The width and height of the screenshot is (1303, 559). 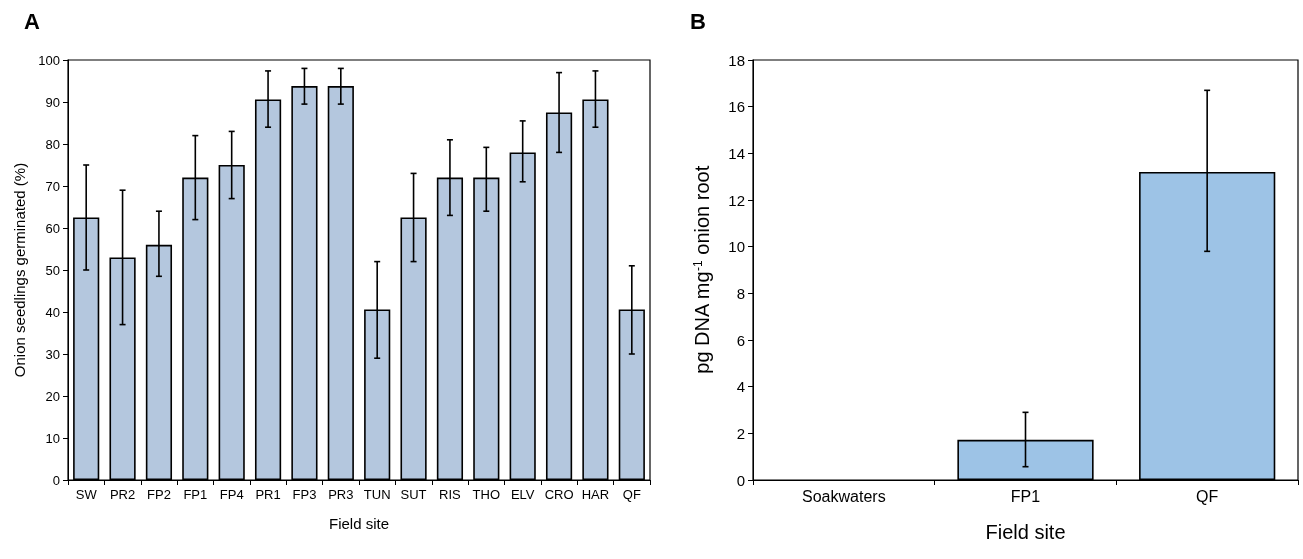 What do you see at coordinates (159, 494) in the screenshot?
I see `x-tick-label: FP2` at bounding box center [159, 494].